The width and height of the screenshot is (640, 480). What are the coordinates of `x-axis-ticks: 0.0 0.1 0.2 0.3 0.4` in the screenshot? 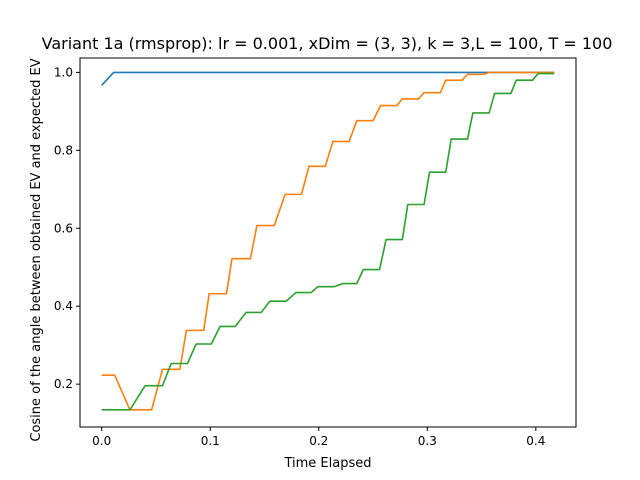 It's located at (318, 437).